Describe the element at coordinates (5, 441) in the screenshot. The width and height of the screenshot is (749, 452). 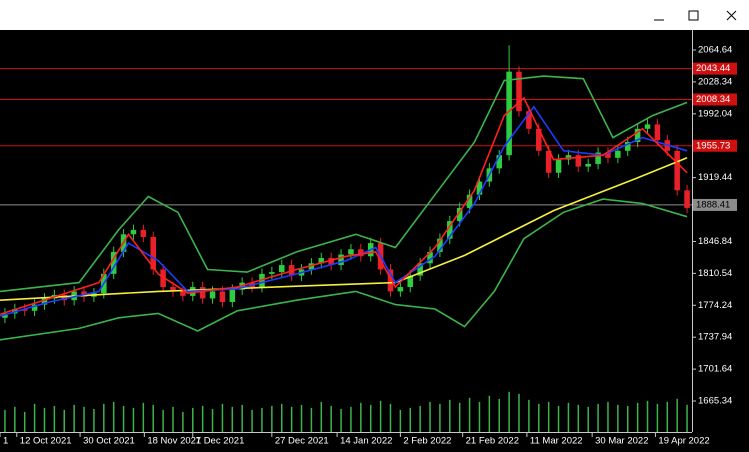
I see `x-tick-label: 1` at that location.